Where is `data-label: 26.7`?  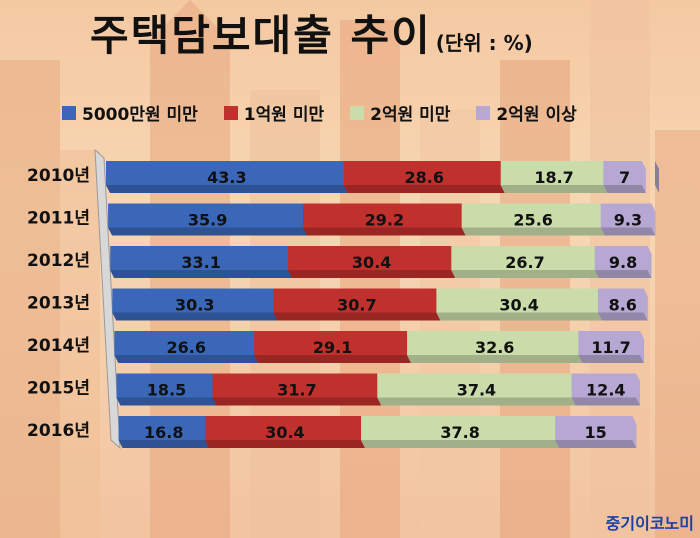 data-label: 26.7 is located at coordinates (524, 262).